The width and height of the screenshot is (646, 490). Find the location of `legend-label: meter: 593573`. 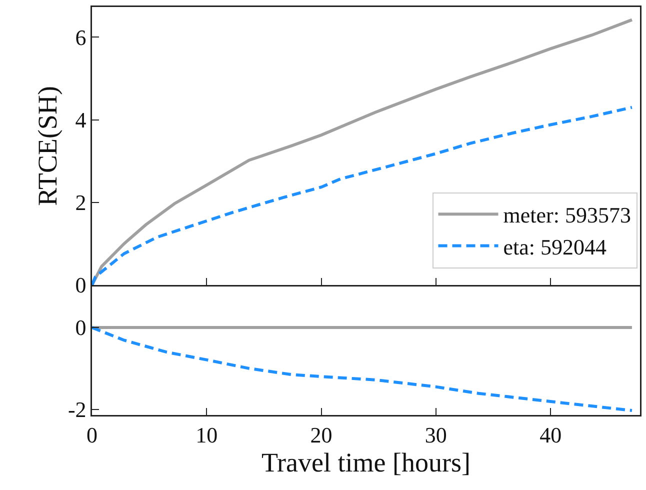

legend-label: meter: 593573 is located at coordinates (567, 215).